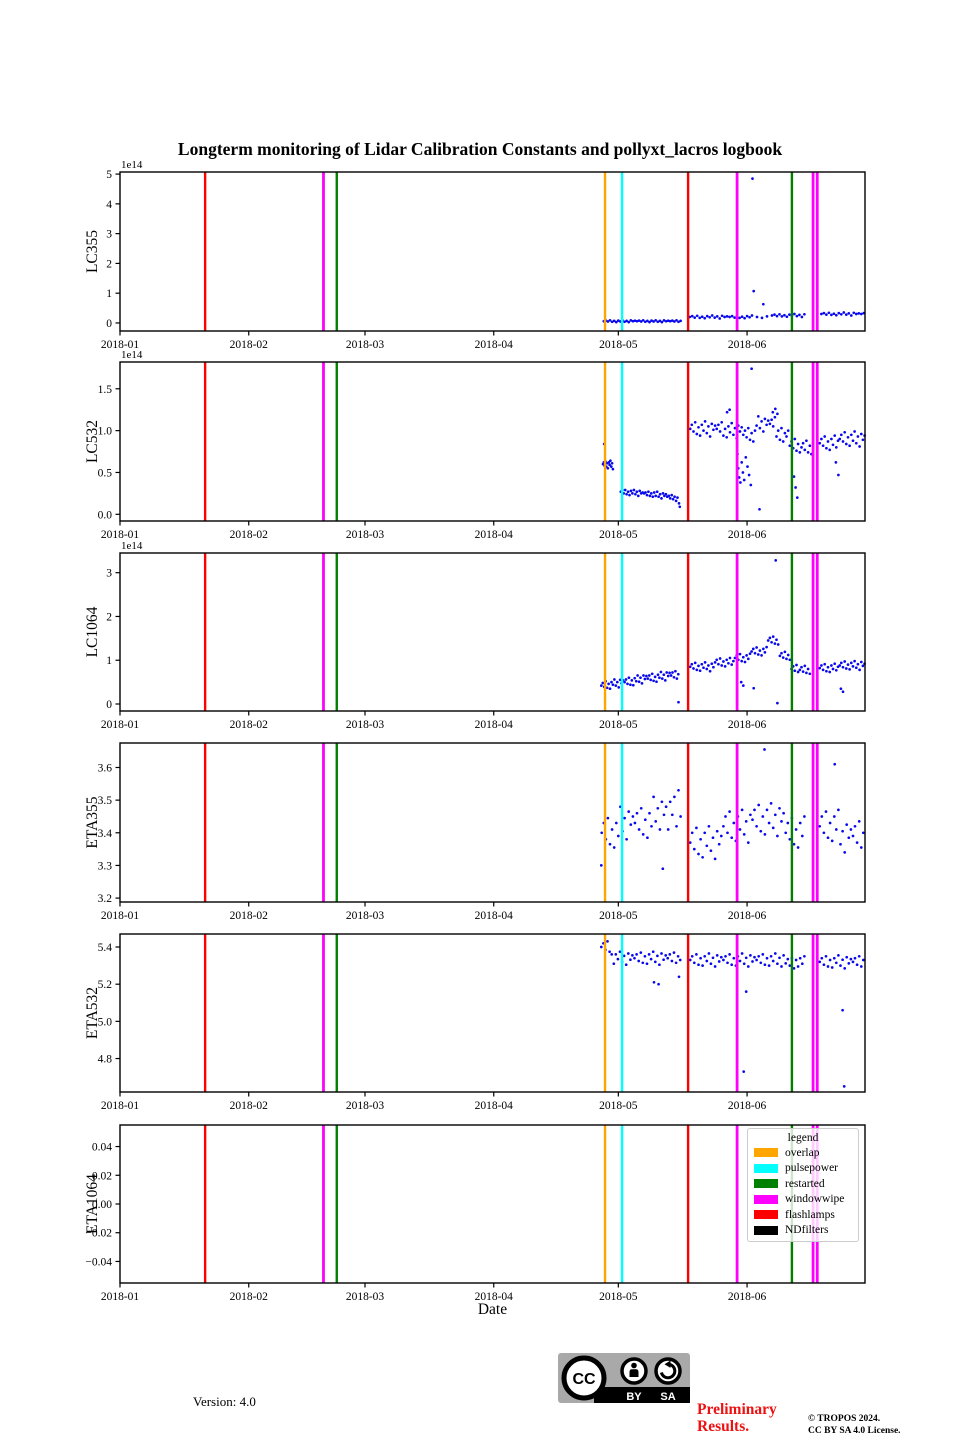 The height and width of the screenshot is (1440, 960). I want to click on tropos-license-label: © TROPOS 2024. CC BY SA 4.0 License., so click(854, 1425).